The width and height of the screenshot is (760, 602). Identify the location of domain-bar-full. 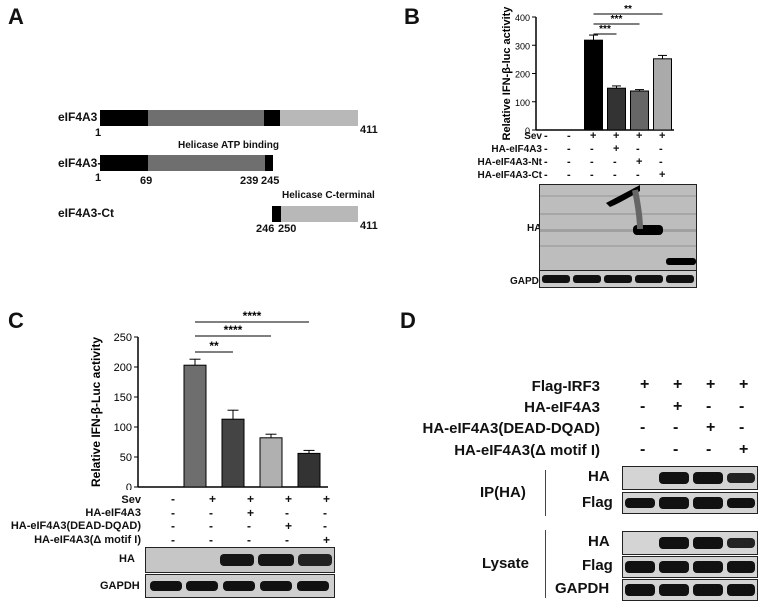
(229, 118).